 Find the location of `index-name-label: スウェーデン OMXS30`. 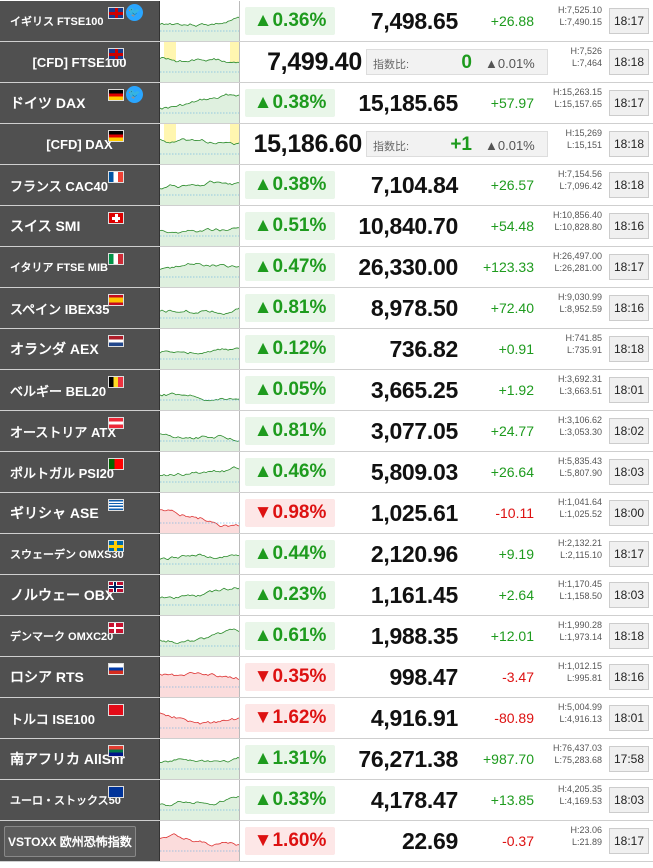

index-name-label: スウェーデン OMXS30 is located at coordinates (67, 555).